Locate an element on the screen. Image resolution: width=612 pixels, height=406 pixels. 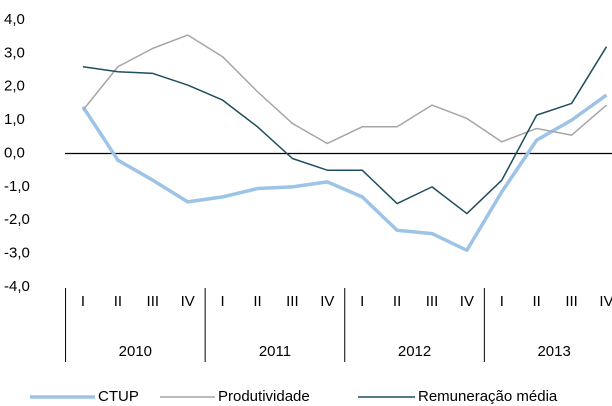
y-tick-label: 2,0 is located at coordinates (14, 86).